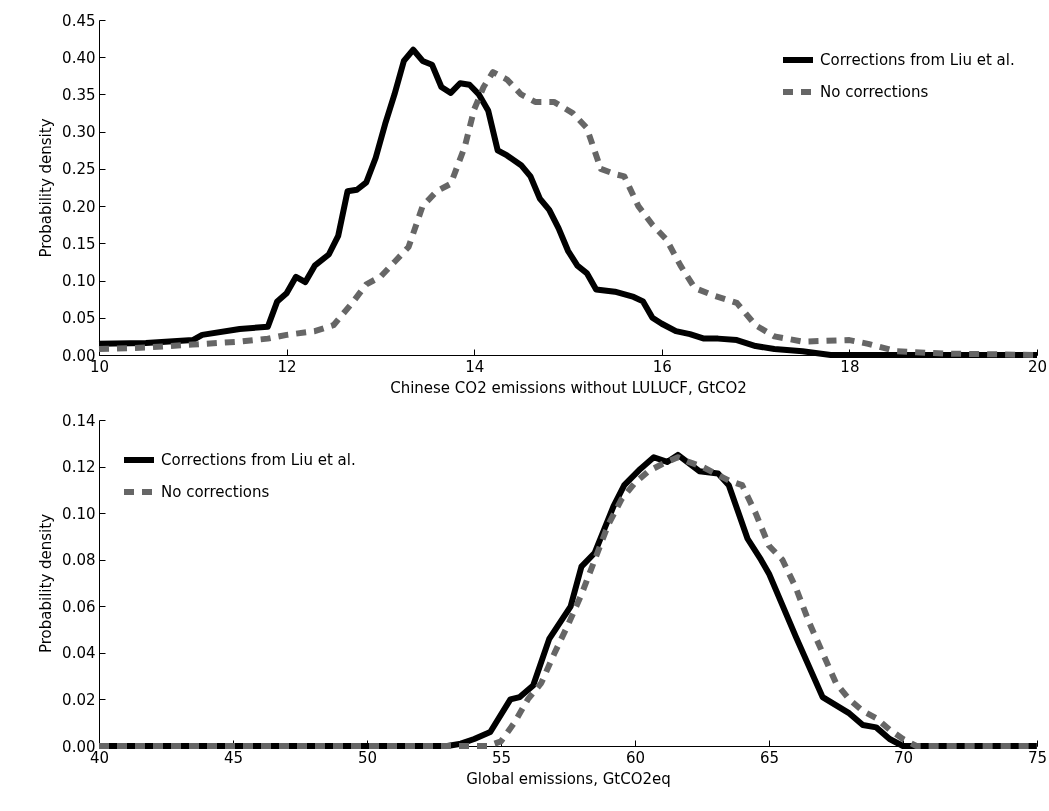  Describe the element at coordinates (1037, 757) in the screenshot. I see `x-tick-label: 75` at that location.